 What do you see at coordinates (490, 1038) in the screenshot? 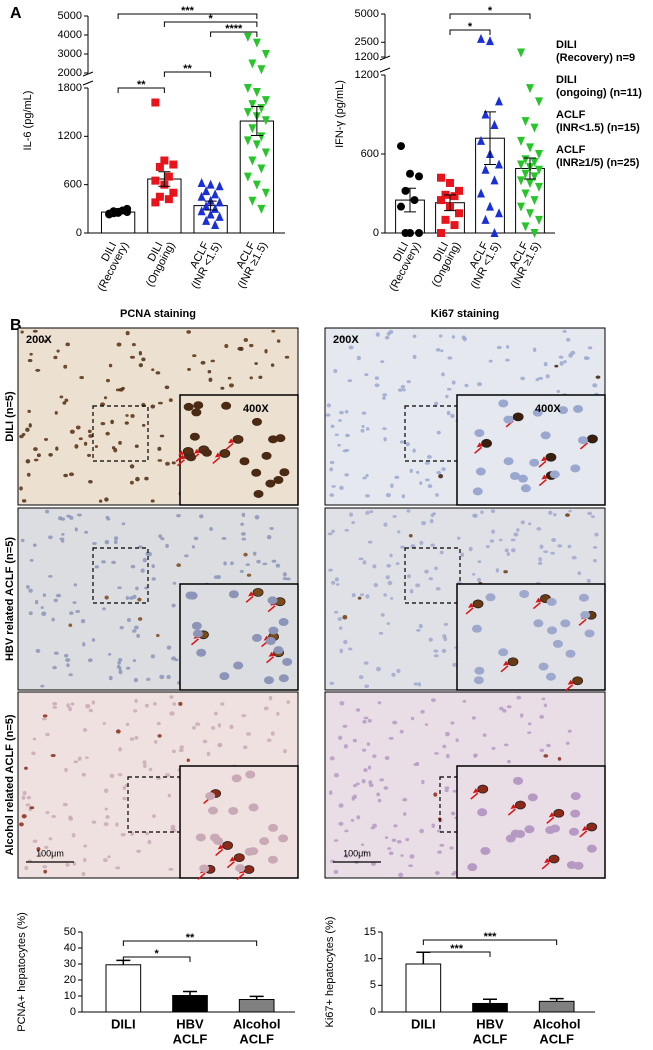
I see `x-tick-label: ACLF` at bounding box center [490, 1038].